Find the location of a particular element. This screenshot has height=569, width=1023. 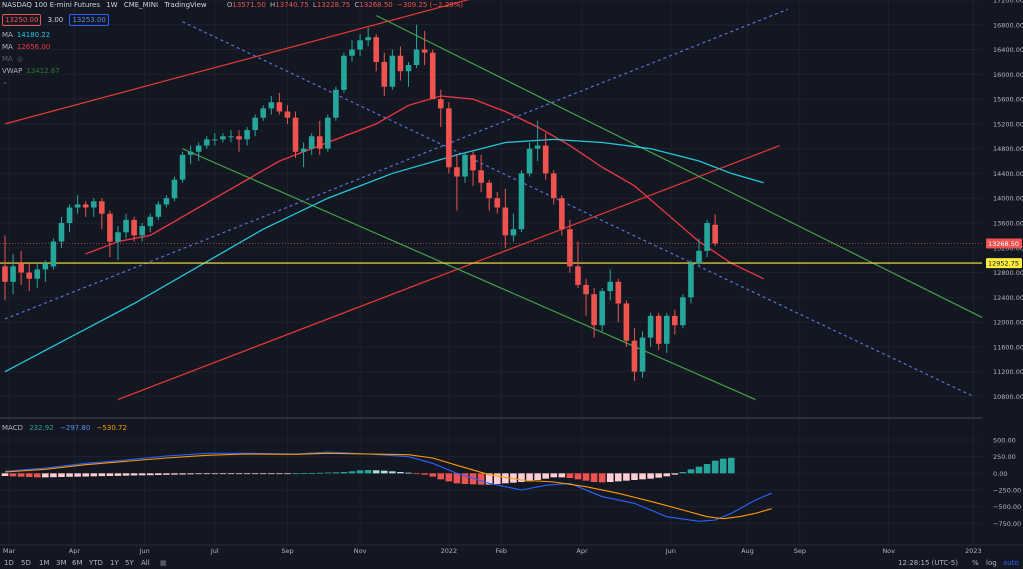

log-toggle: log is located at coordinates (991, 563).